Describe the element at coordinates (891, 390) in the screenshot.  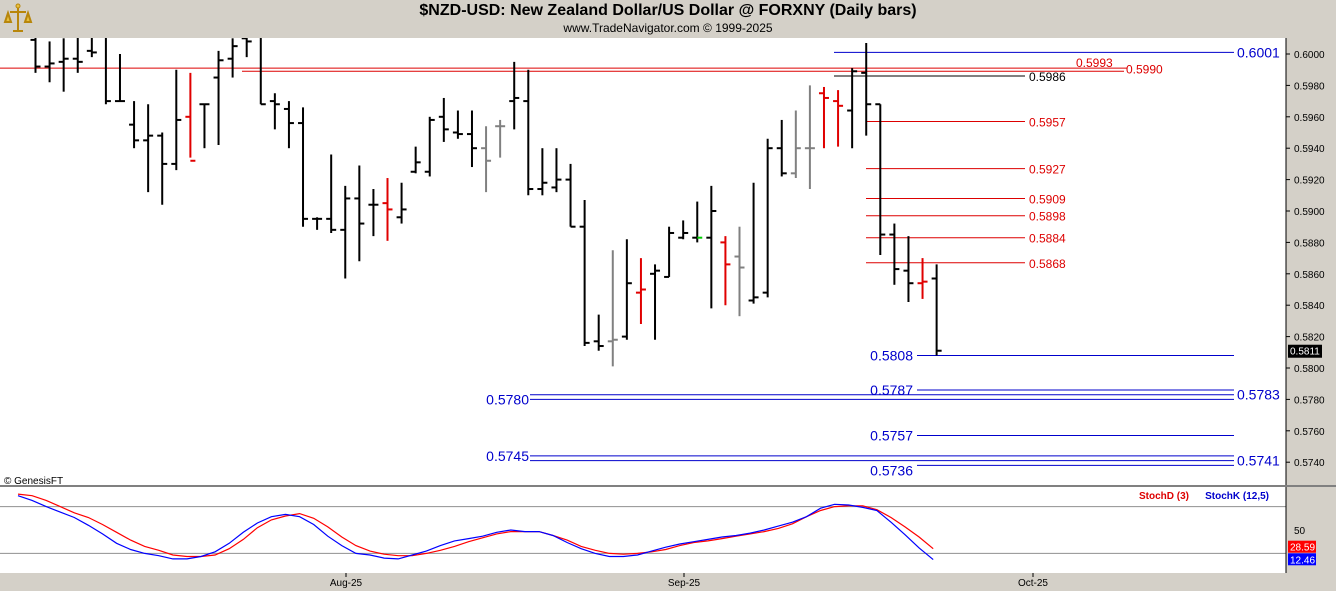
I see `level-label: 0.5787` at that location.